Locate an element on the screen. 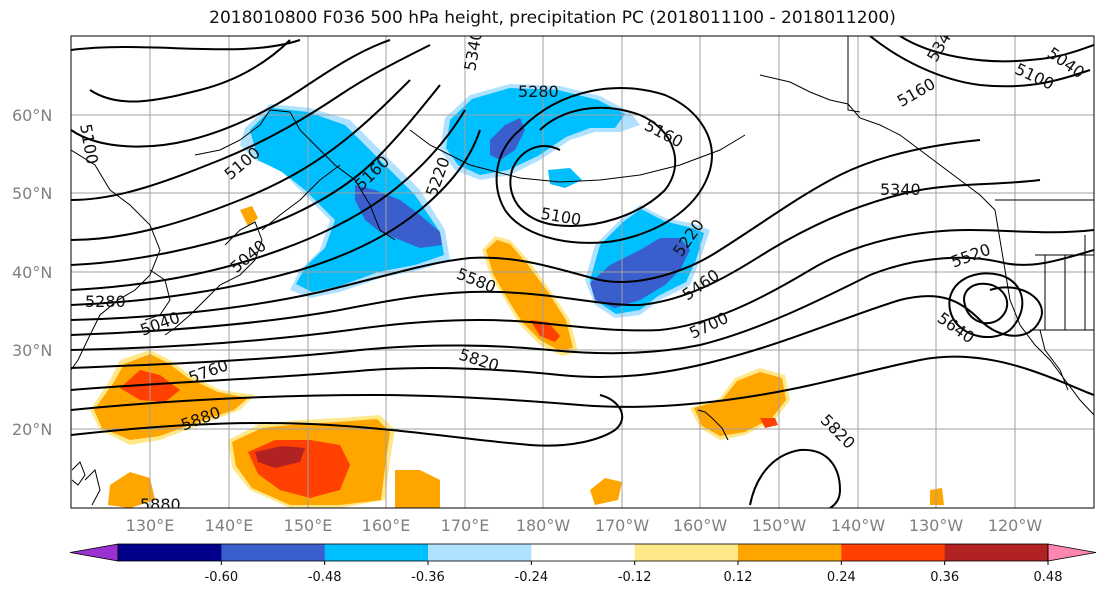 The width and height of the screenshot is (1105, 601). lon-label: 170°W is located at coordinates (622, 525).